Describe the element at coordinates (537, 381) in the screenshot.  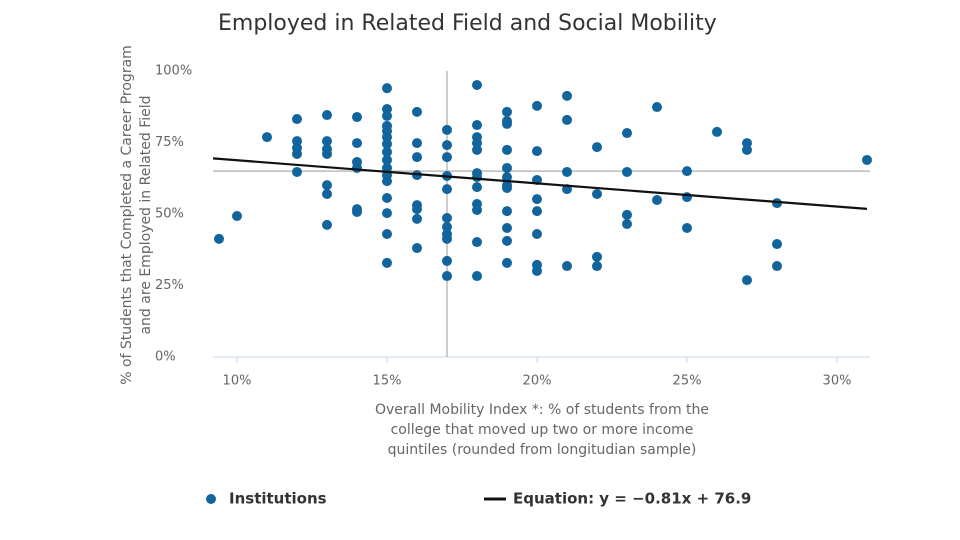
I see `x-tick-label: 20%` at that location.